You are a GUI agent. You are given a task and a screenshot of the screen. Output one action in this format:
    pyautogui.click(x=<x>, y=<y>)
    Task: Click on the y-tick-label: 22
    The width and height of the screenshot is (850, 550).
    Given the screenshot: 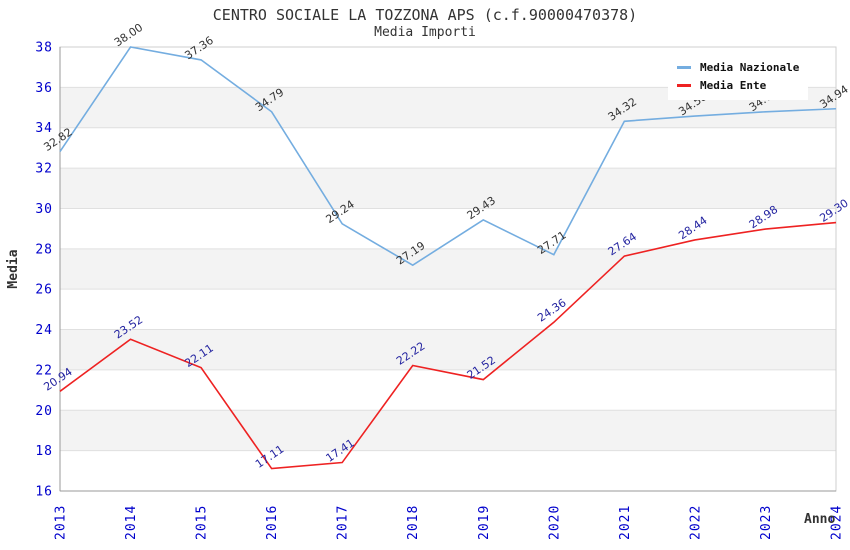 What is the action you would take?
    pyautogui.click(x=44, y=370)
    